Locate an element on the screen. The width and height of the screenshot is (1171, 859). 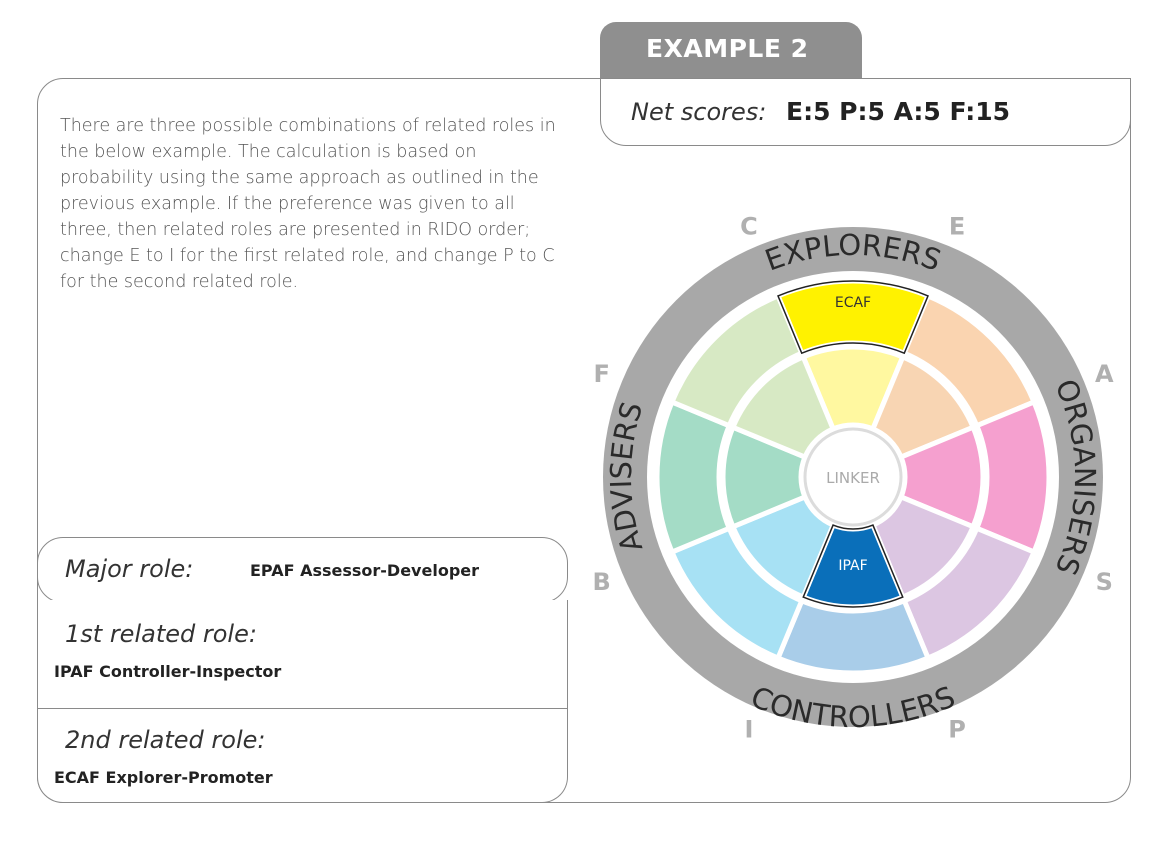
wheel-center is located at coordinates (853, 477).